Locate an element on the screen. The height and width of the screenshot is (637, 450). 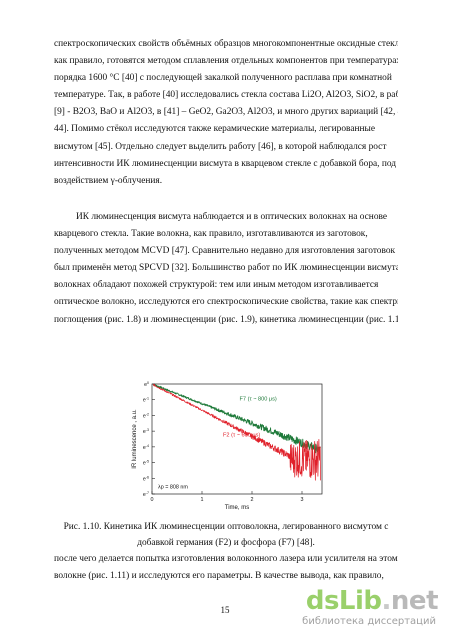
x-tick-label: 0 is located at coordinates (152, 500).